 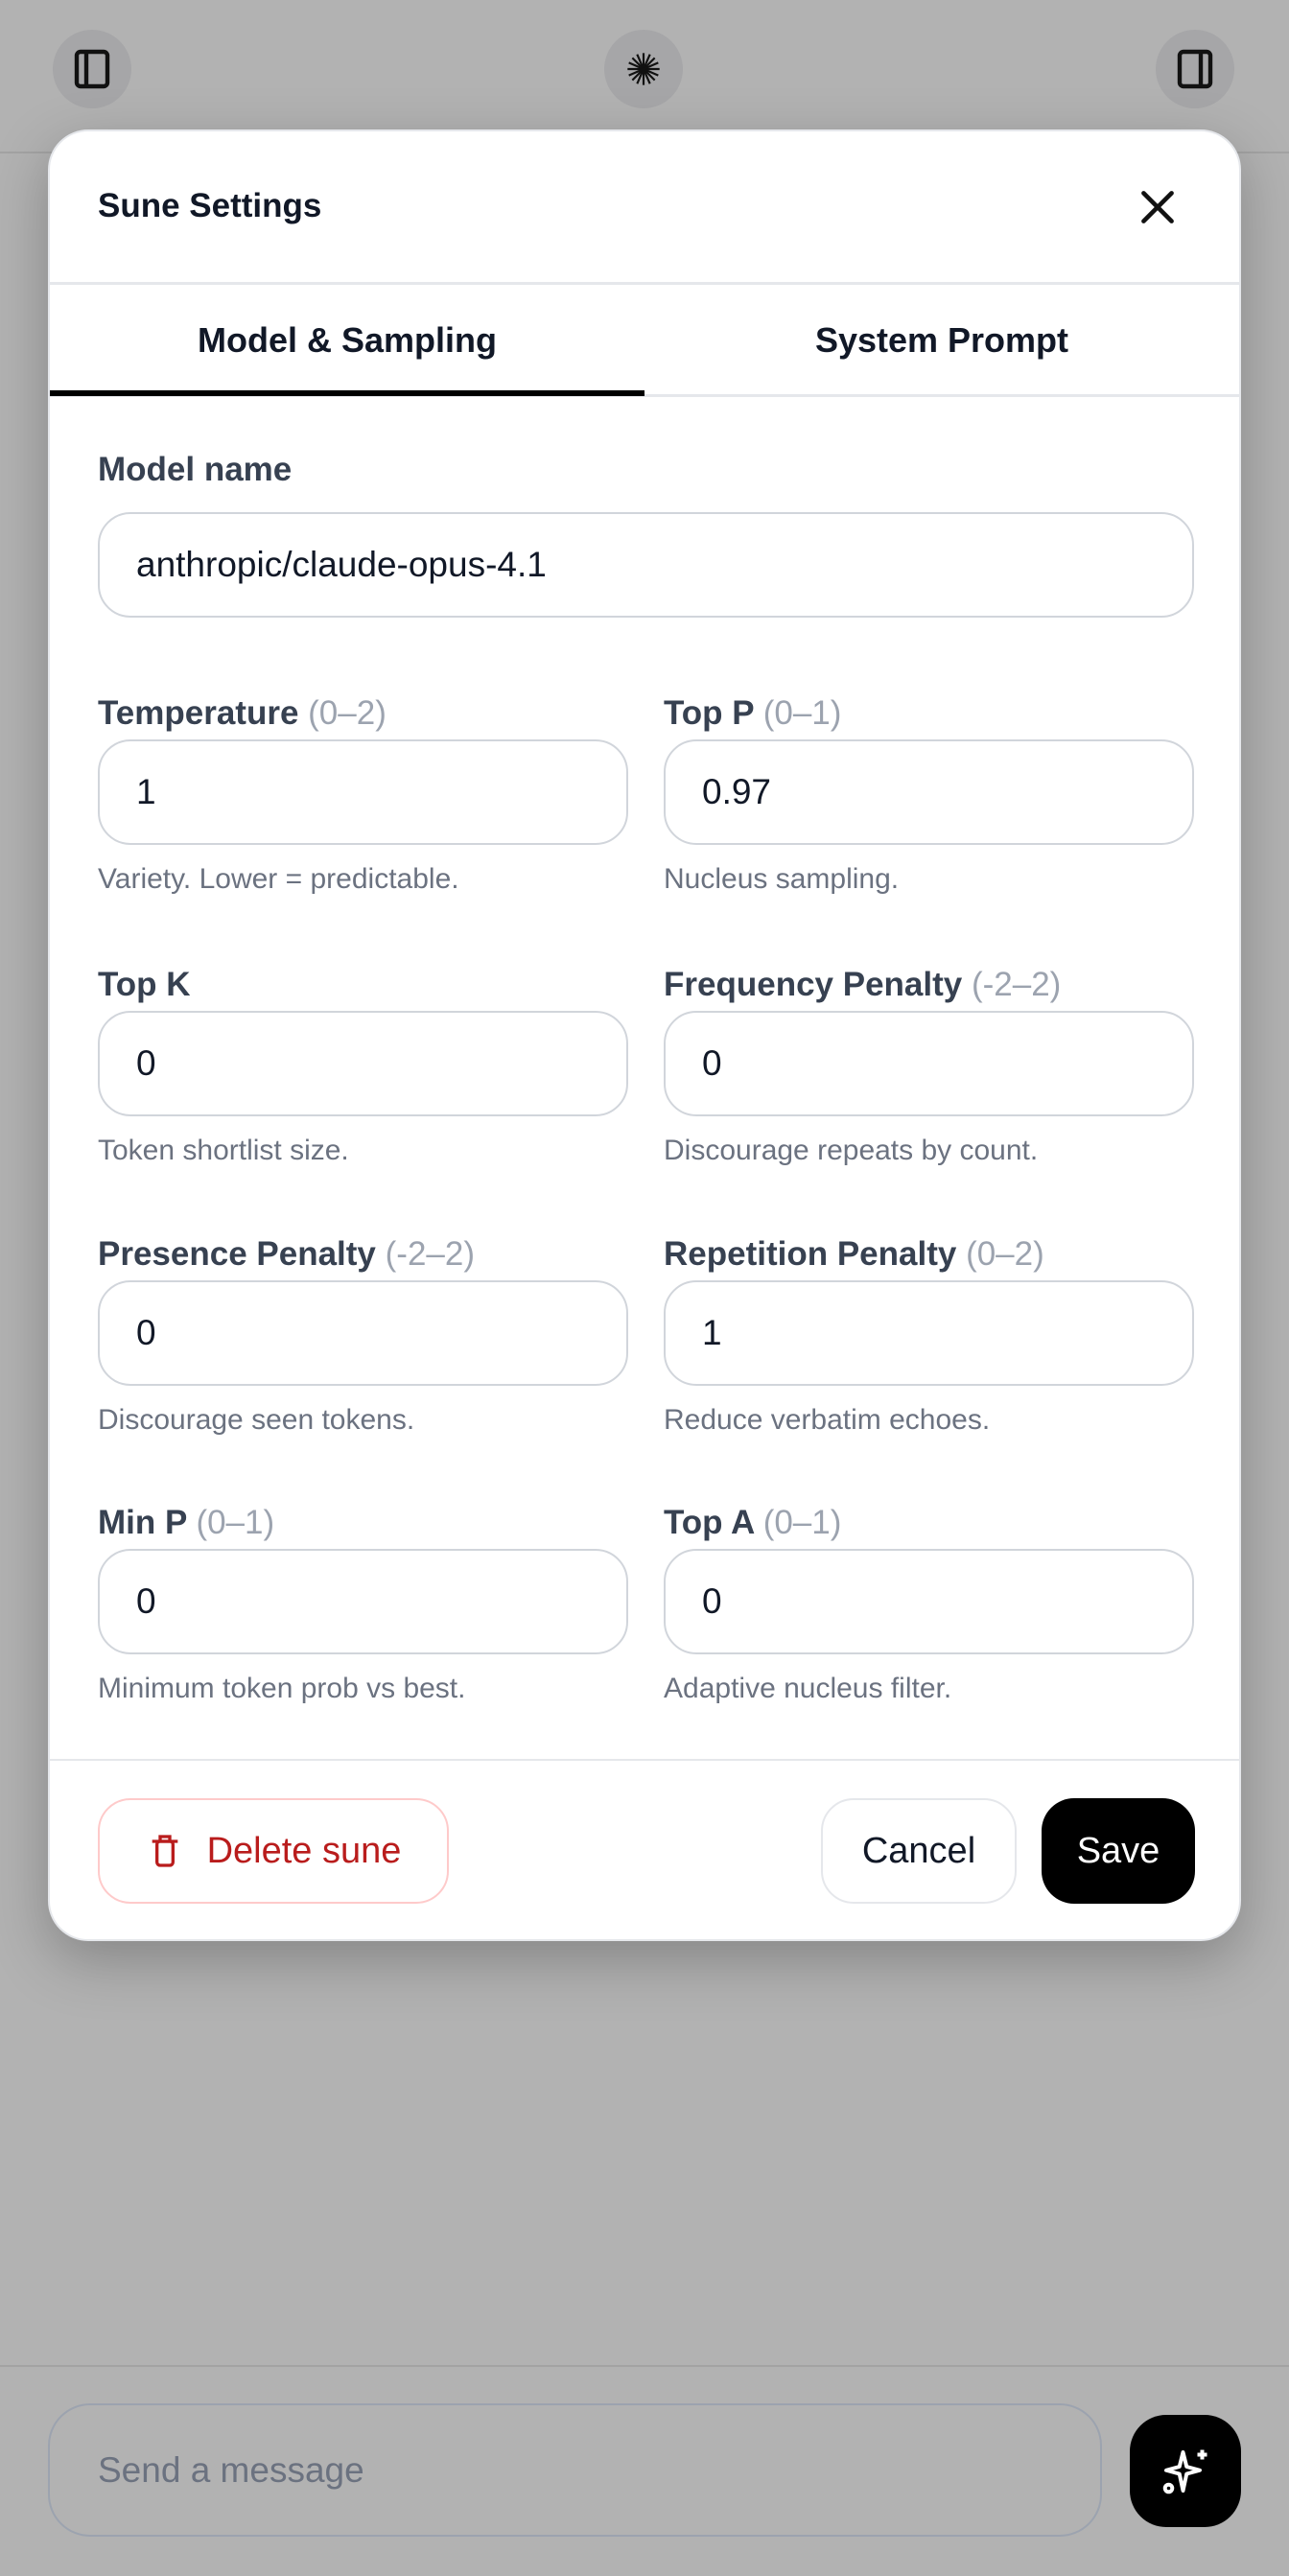 What do you see at coordinates (304, 1850) in the screenshot?
I see `delete-sune-label: Delete sune` at bounding box center [304, 1850].